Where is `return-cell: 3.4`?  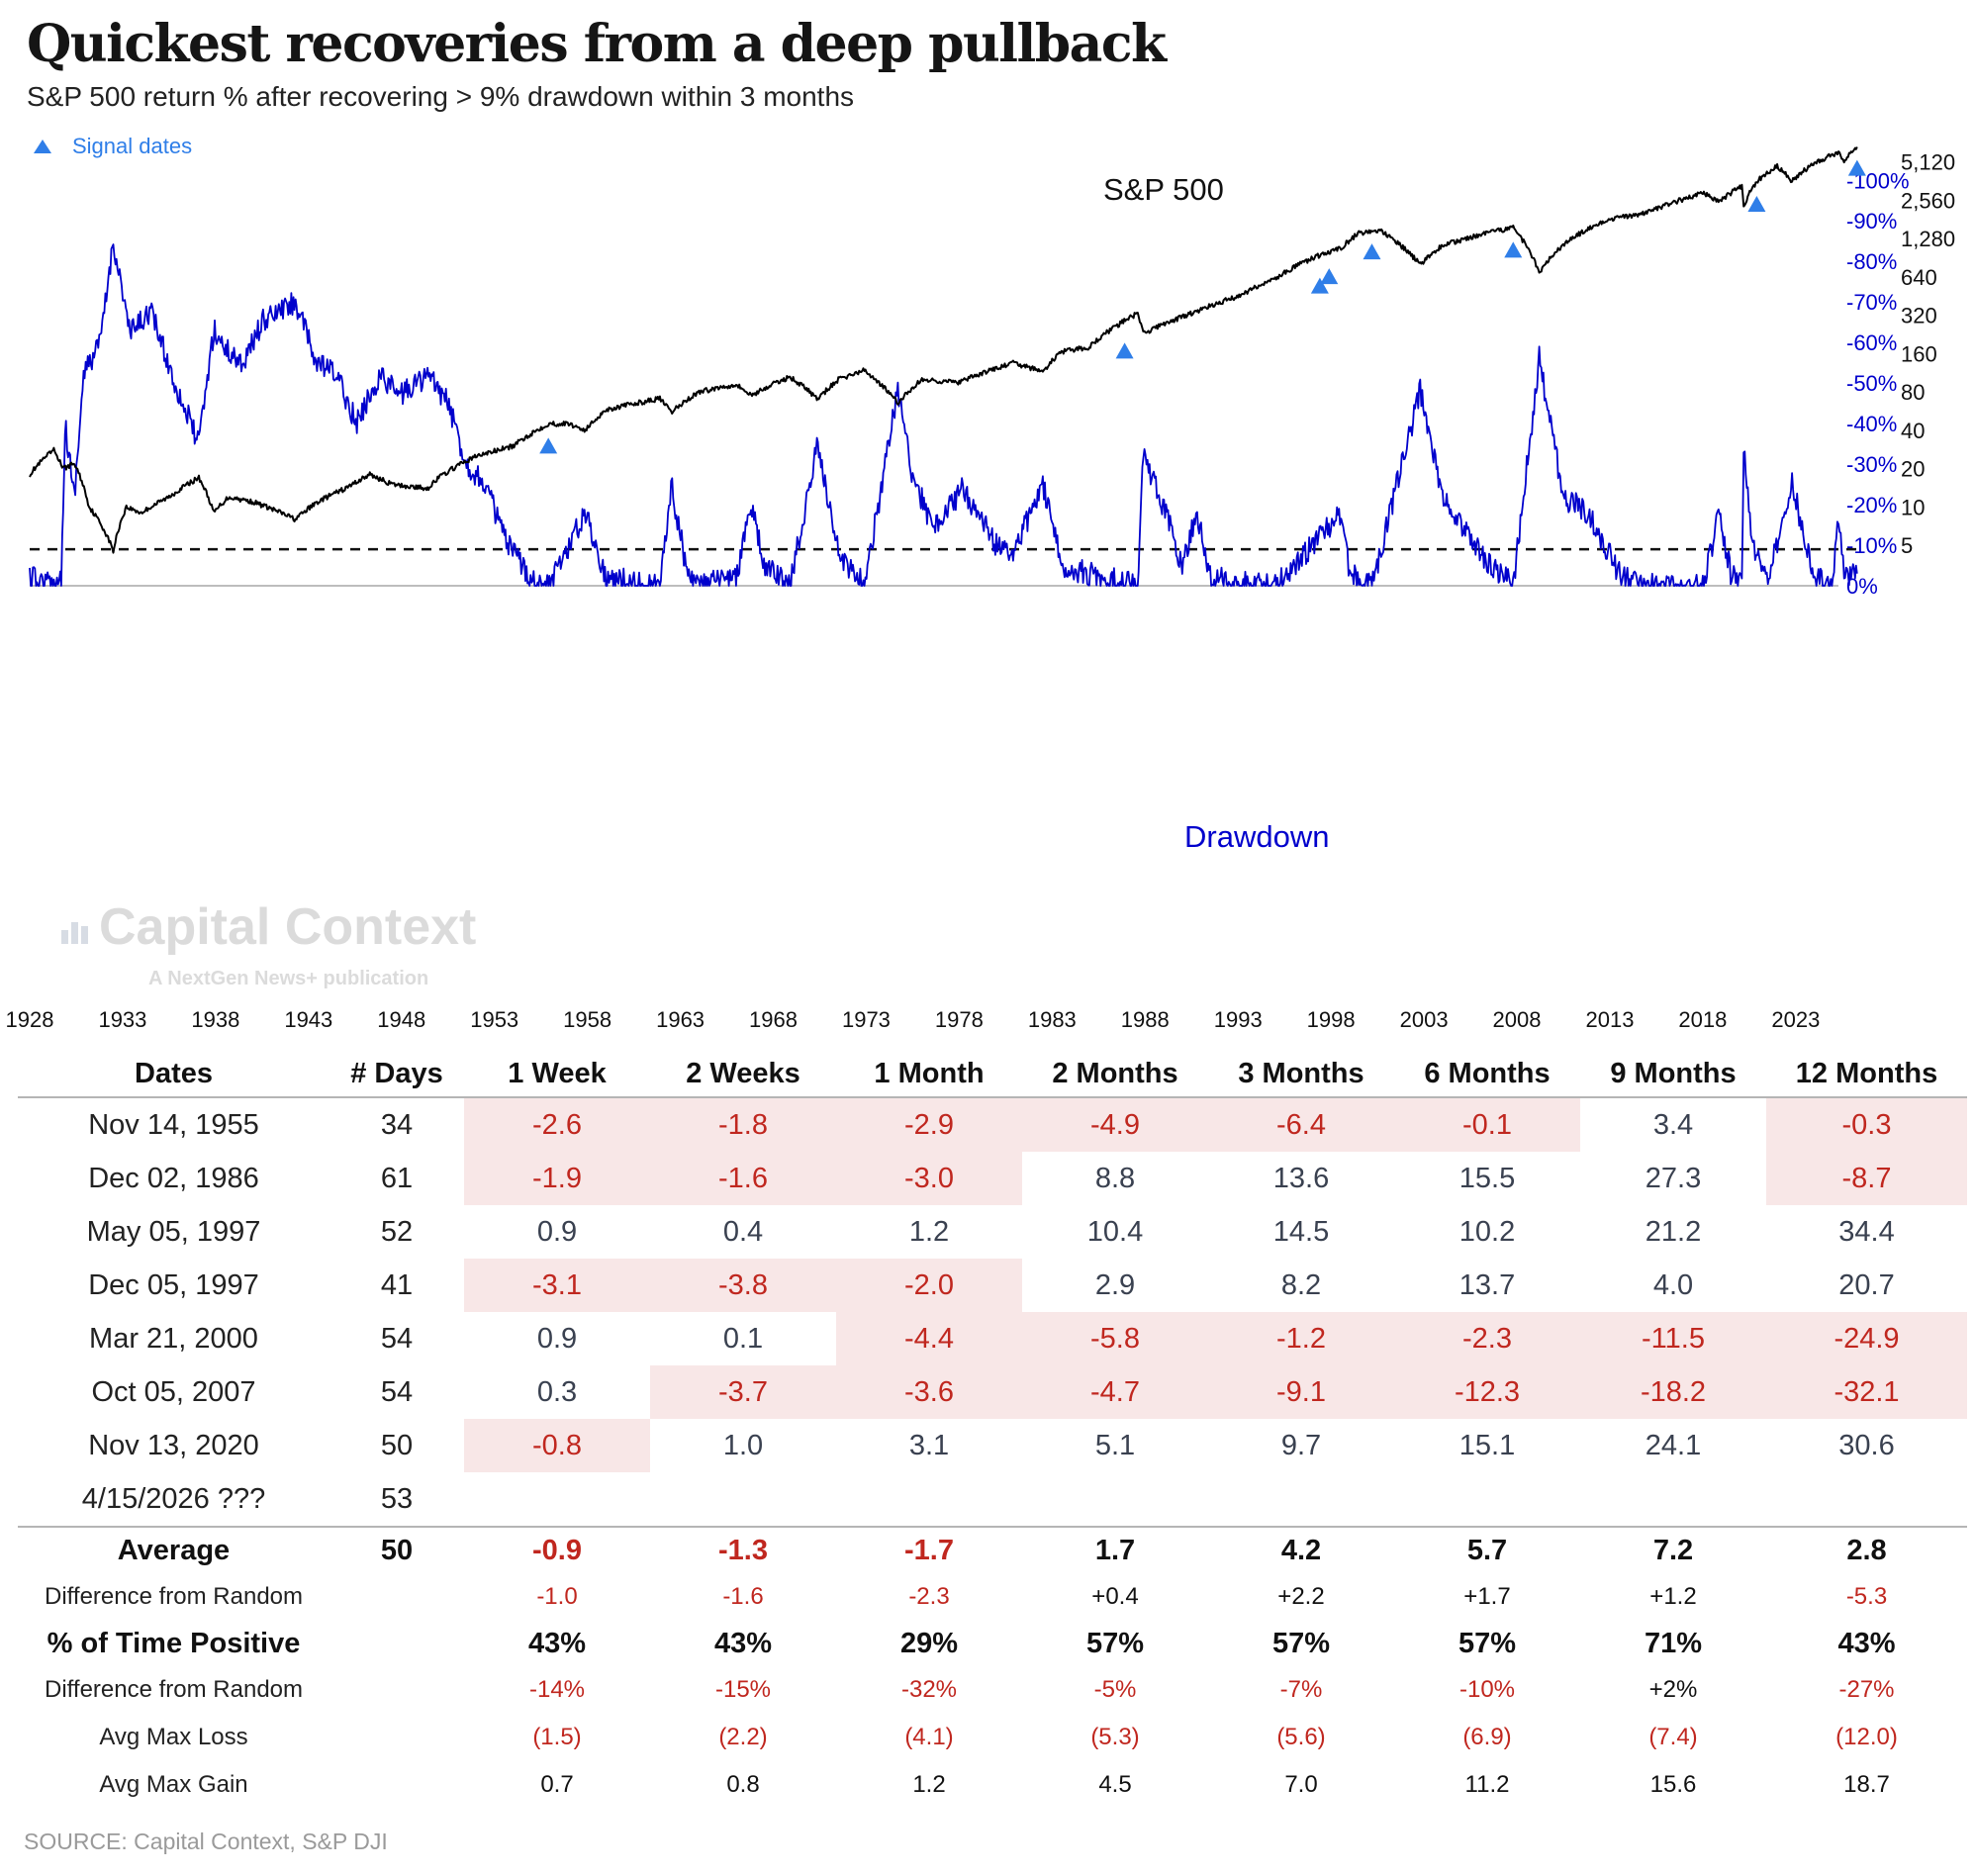
return-cell: 3.4 is located at coordinates (1673, 1124).